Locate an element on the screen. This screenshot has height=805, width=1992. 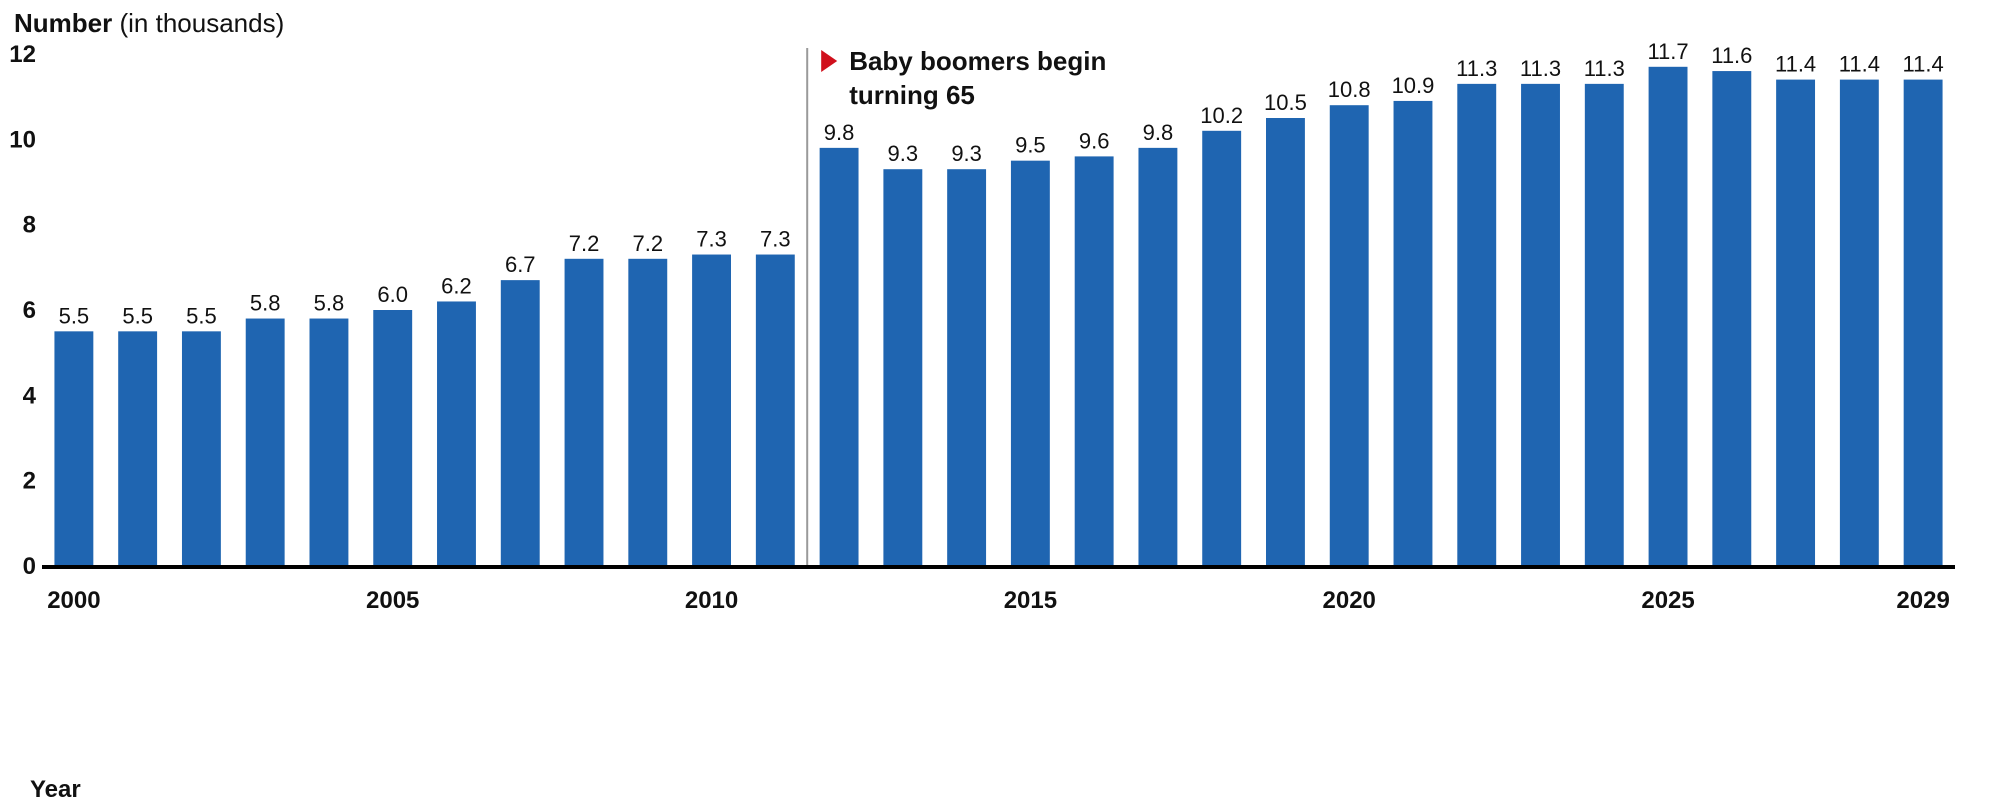
x-tick-label: 2020 is located at coordinates (1349, 600).